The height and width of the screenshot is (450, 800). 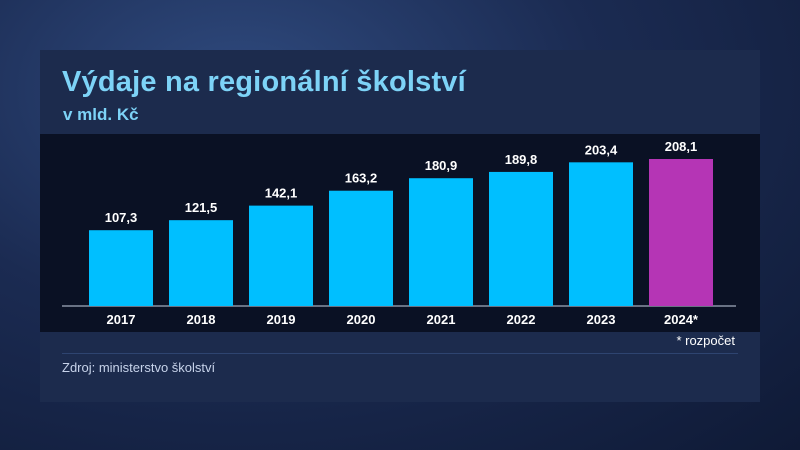 I want to click on source-note: Zdroj: ministerstvo školství, so click(x=139, y=367).